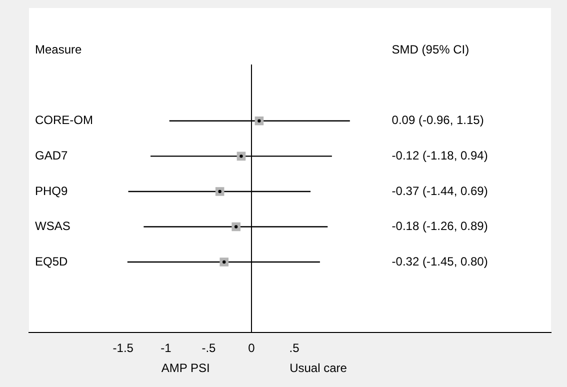 This screenshot has height=387, width=567. Describe the element at coordinates (52, 226) in the screenshot. I see `y-tick-label: WSAS` at that location.